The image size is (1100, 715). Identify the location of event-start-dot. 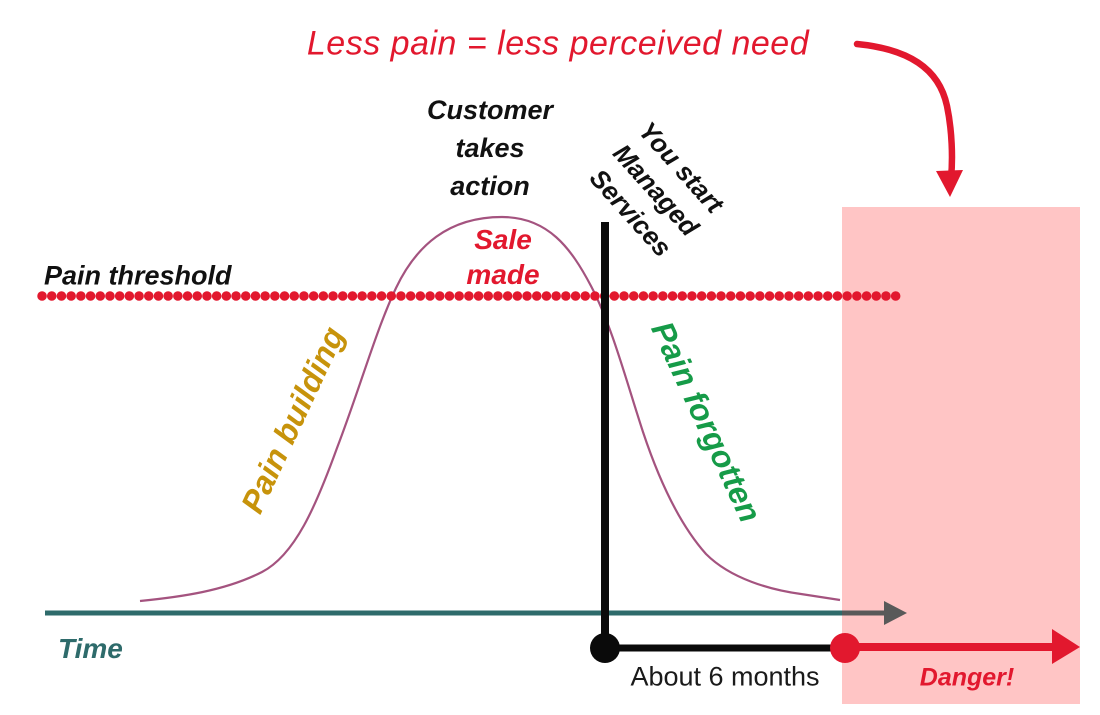
(605, 648).